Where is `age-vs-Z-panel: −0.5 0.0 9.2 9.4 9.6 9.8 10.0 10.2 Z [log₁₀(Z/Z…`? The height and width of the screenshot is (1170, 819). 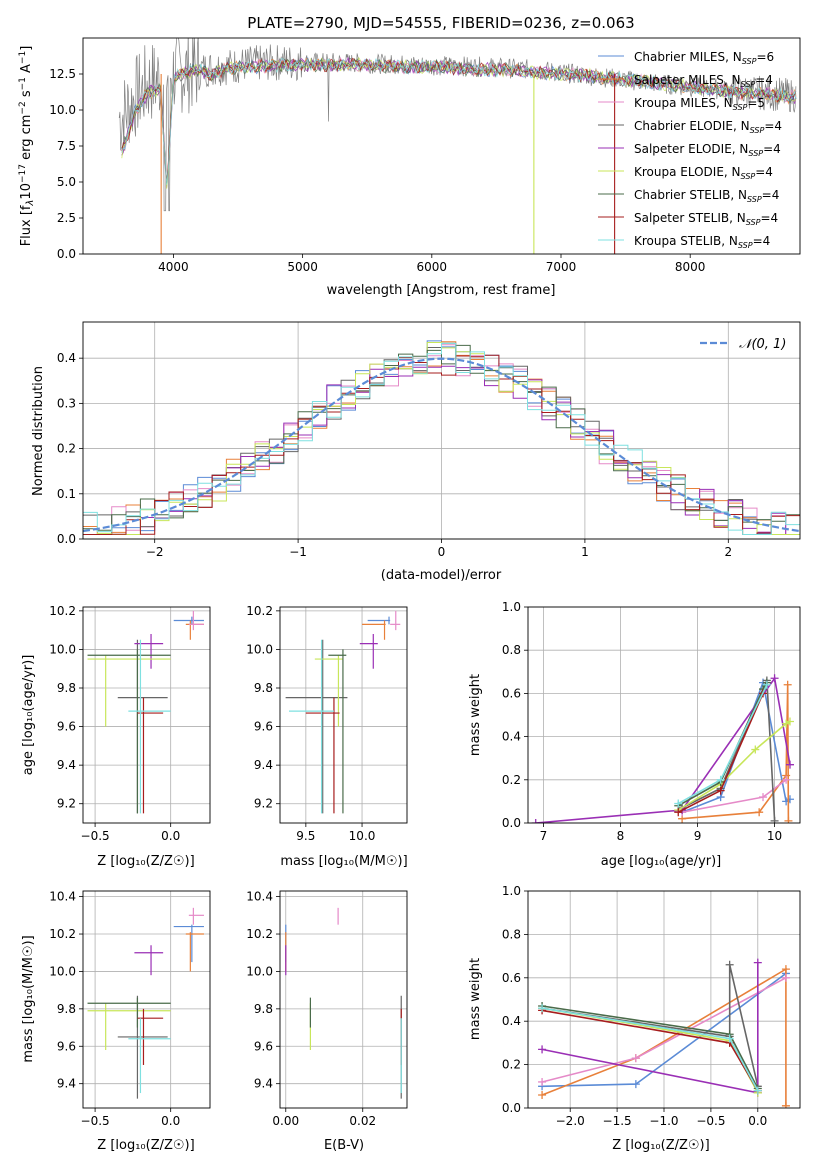
age-vs-Z-panel: −0.5 0.0 9.2 9.4 9.6 9.8 10.0 10.2 Z [log₁₀(Z/Z… is located at coordinates (116, 736).